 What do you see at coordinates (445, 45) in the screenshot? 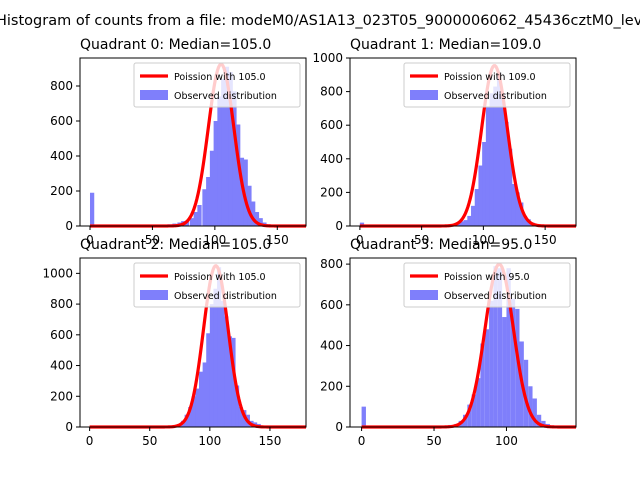
I see `subplot-title: Quadrant 1: Median=109.0` at bounding box center [445, 45].